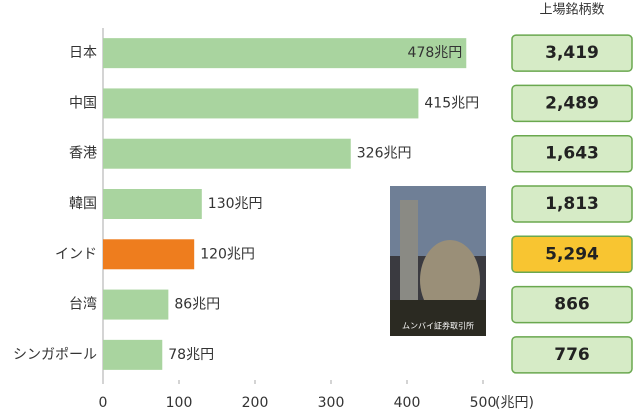  What do you see at coordinates (384, 154) in the screenshot?
I see `value-label: 326兆円` at bounding box center [384, 154].